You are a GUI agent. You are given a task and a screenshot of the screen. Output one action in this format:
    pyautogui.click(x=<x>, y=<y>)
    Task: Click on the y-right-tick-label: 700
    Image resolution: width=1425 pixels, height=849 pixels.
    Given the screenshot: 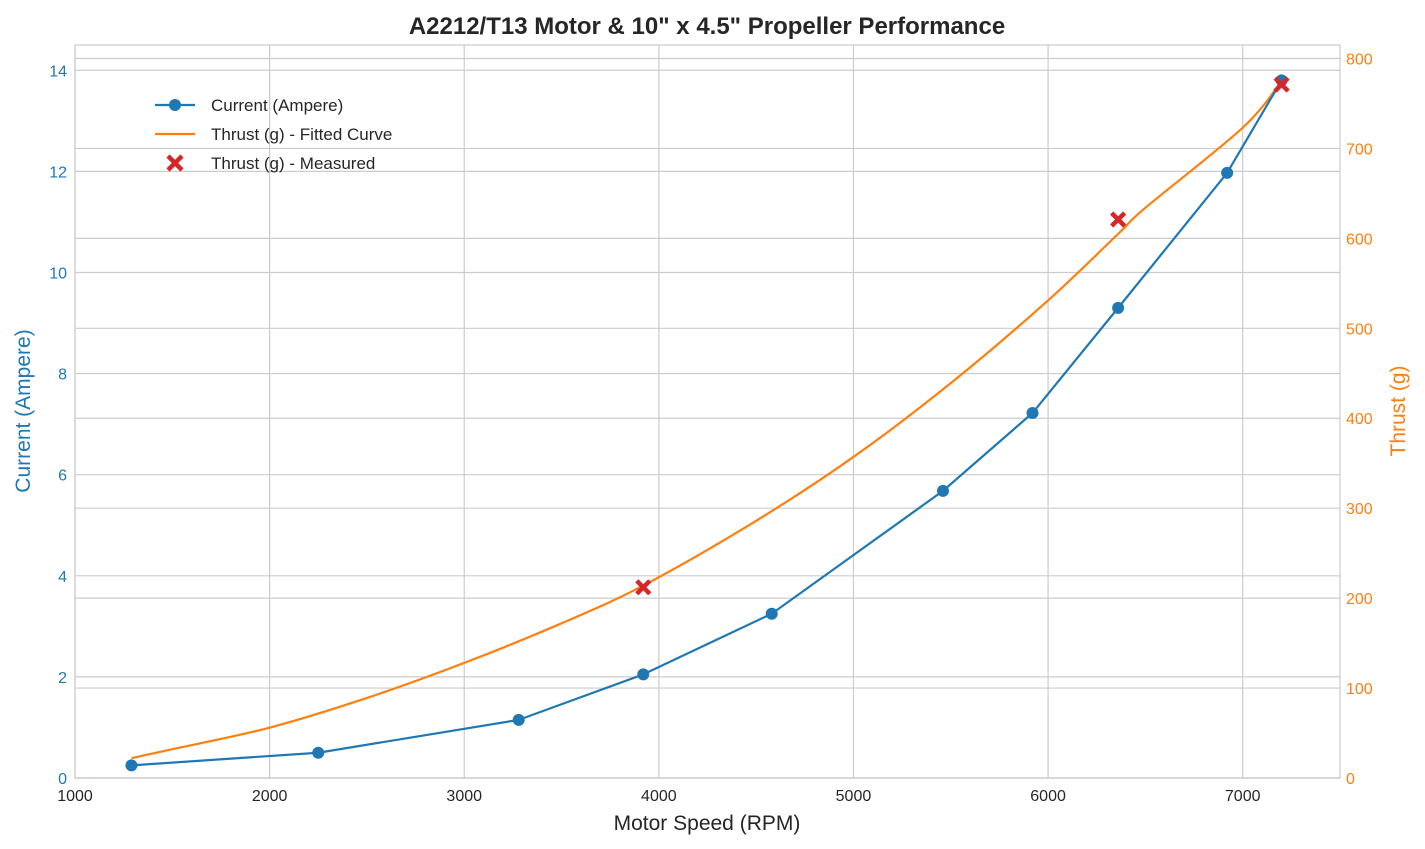 What is the action you would take?
    pyautogui.click(x=1359, y=149)
    